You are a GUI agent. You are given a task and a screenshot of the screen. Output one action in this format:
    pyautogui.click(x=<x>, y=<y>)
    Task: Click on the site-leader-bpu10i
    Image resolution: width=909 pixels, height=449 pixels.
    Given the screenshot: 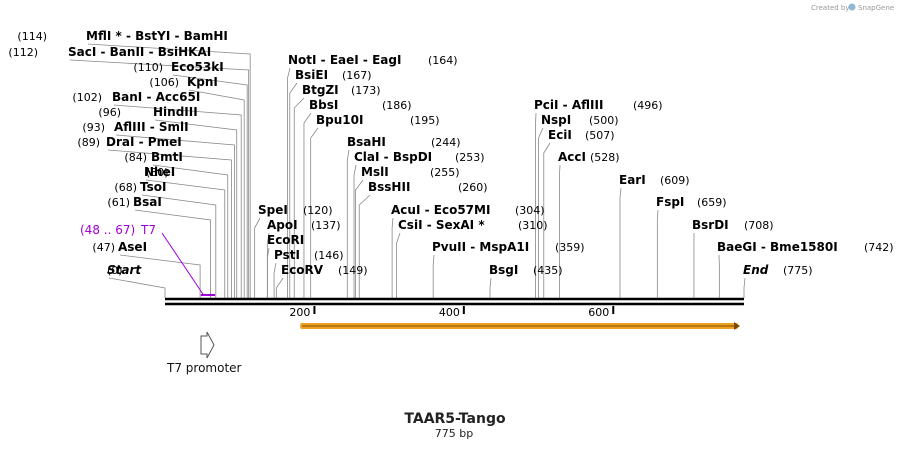 What is the action you would take?
    pyautogui.click(x=314, y=212)
    